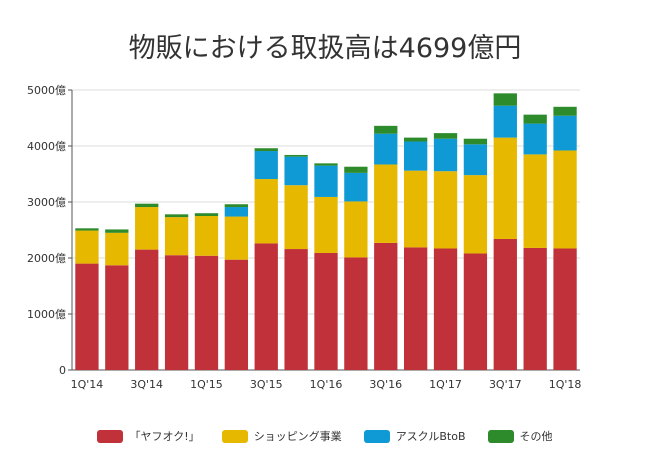 This screenshot has width=650, height=460. I want to click on x-tick-label: 3Q'16, so click(385, 384).